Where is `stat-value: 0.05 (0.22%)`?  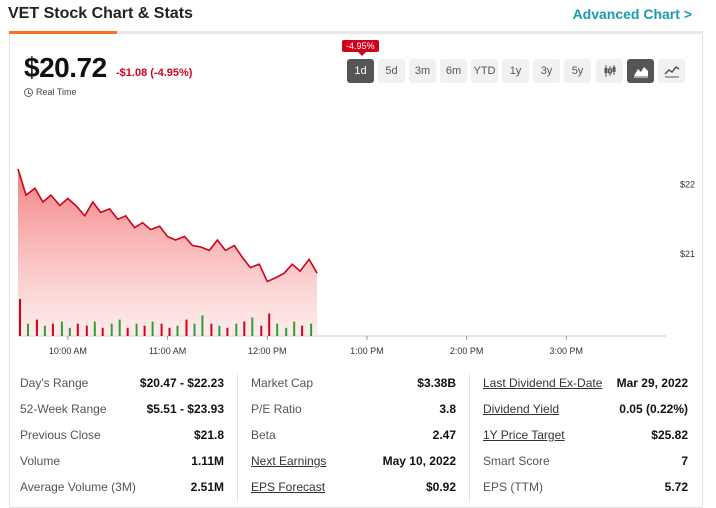 stat-value: 0.05 (0.22%) is located at coordinates (653, 409).